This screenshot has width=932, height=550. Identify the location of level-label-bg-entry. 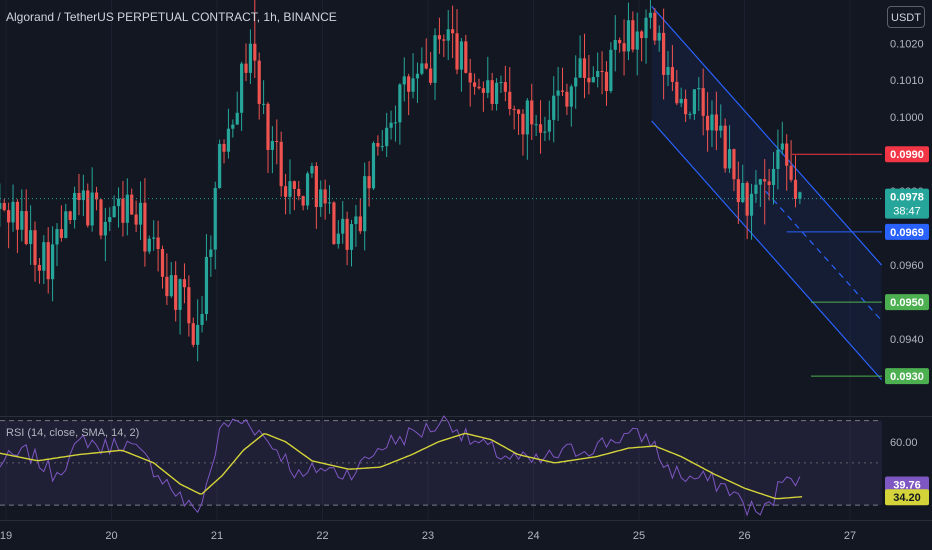
(907, 231).